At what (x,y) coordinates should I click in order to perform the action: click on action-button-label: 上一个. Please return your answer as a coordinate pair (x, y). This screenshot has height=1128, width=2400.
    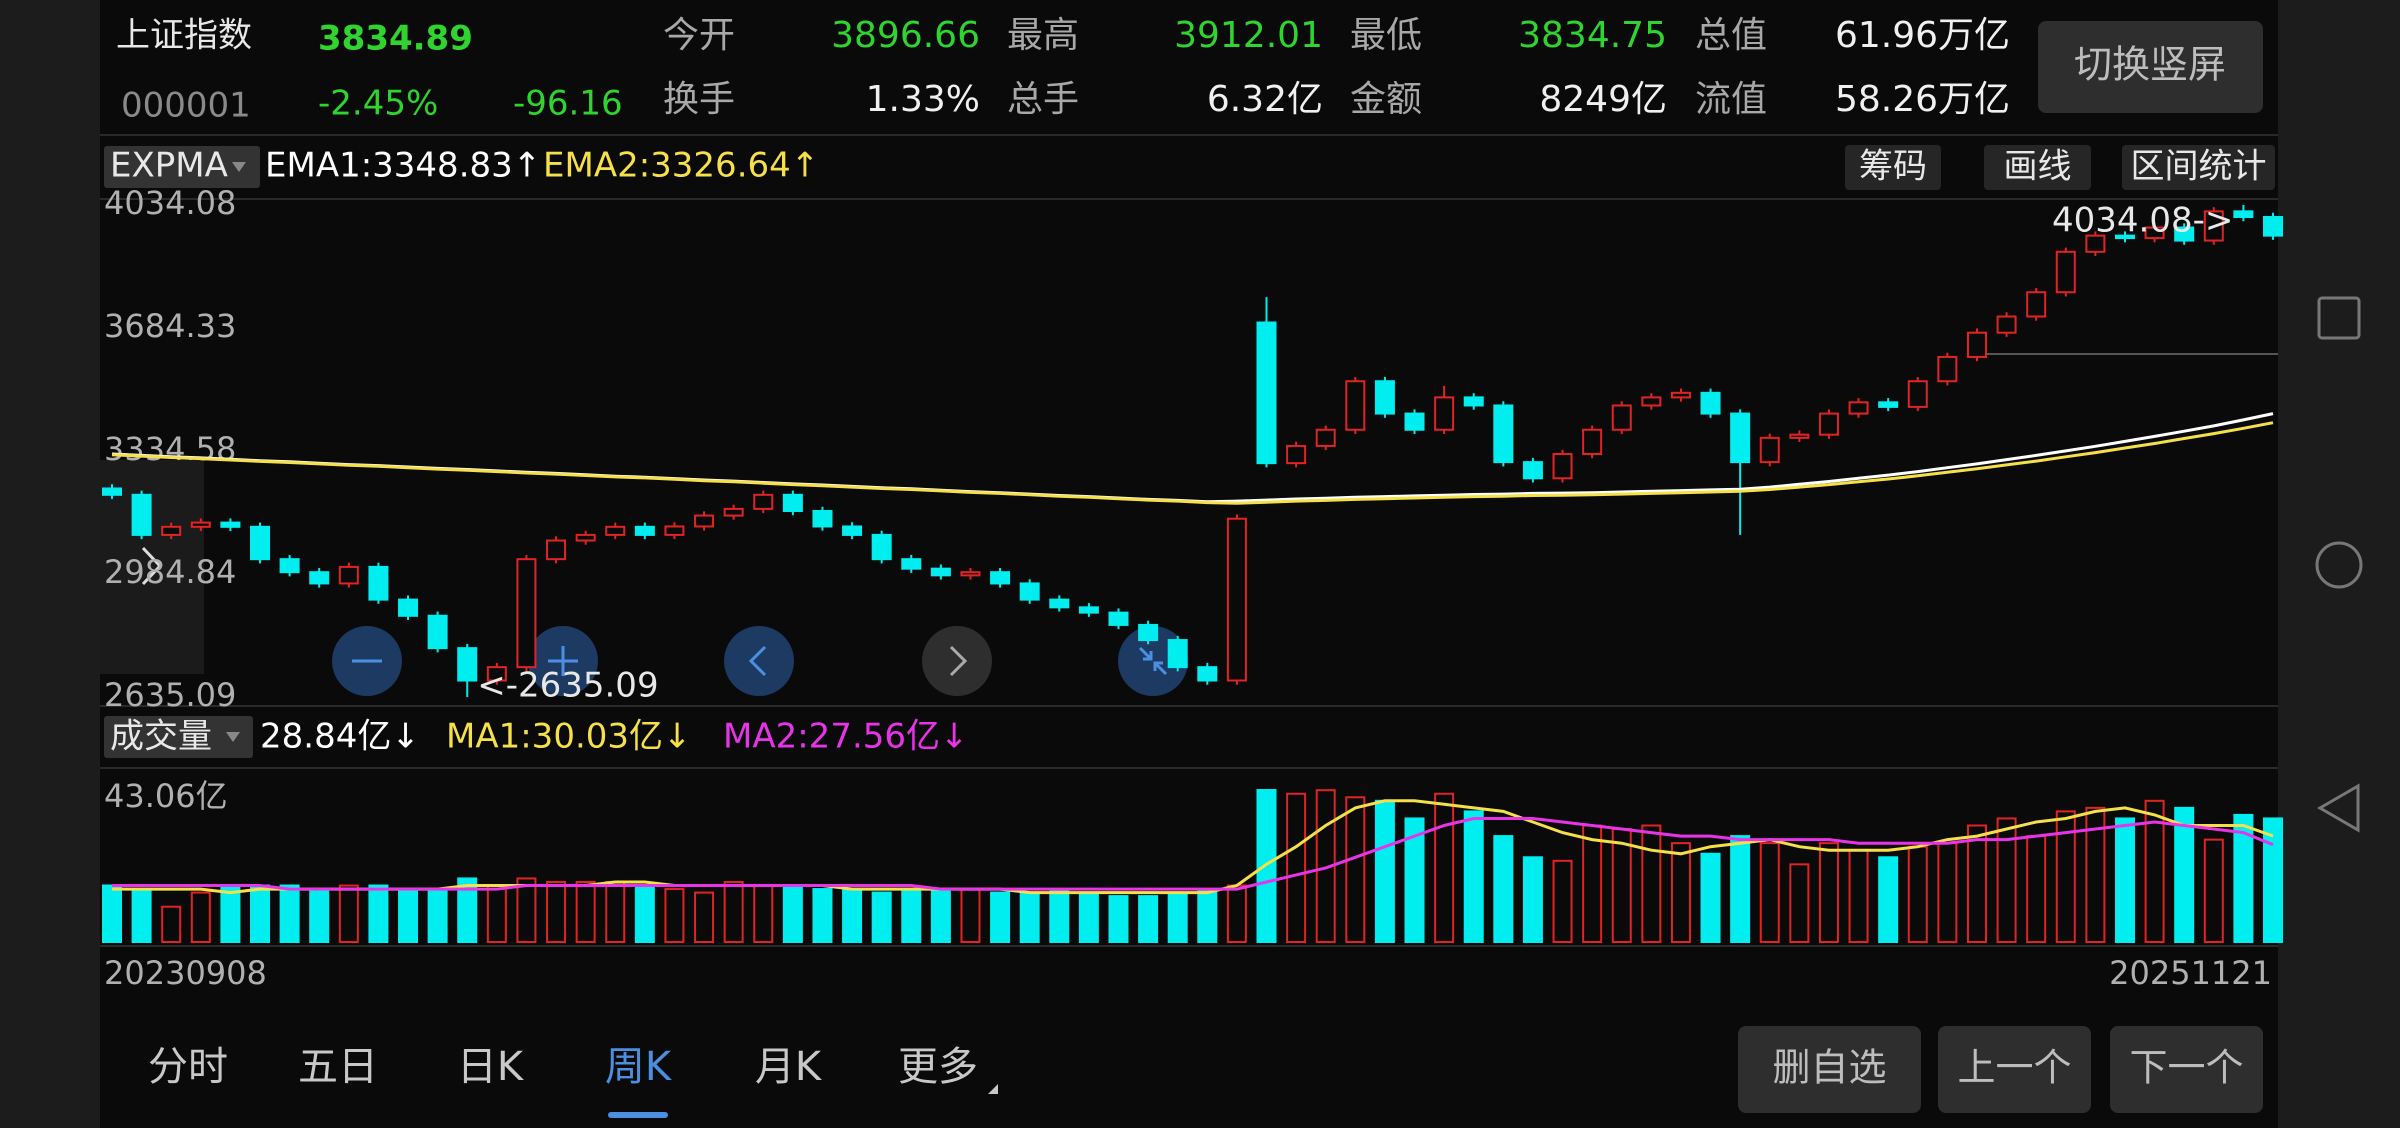
    Looking at the image, I should click on (2014, 1068).